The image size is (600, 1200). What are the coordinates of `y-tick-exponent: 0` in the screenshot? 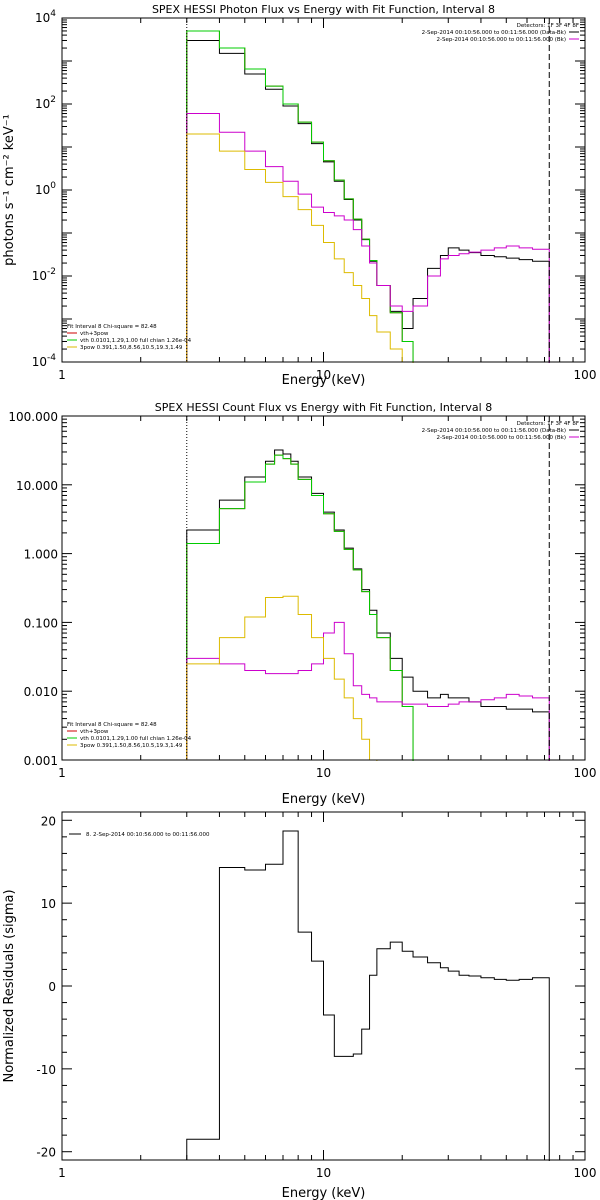 It's located at (53, 186).